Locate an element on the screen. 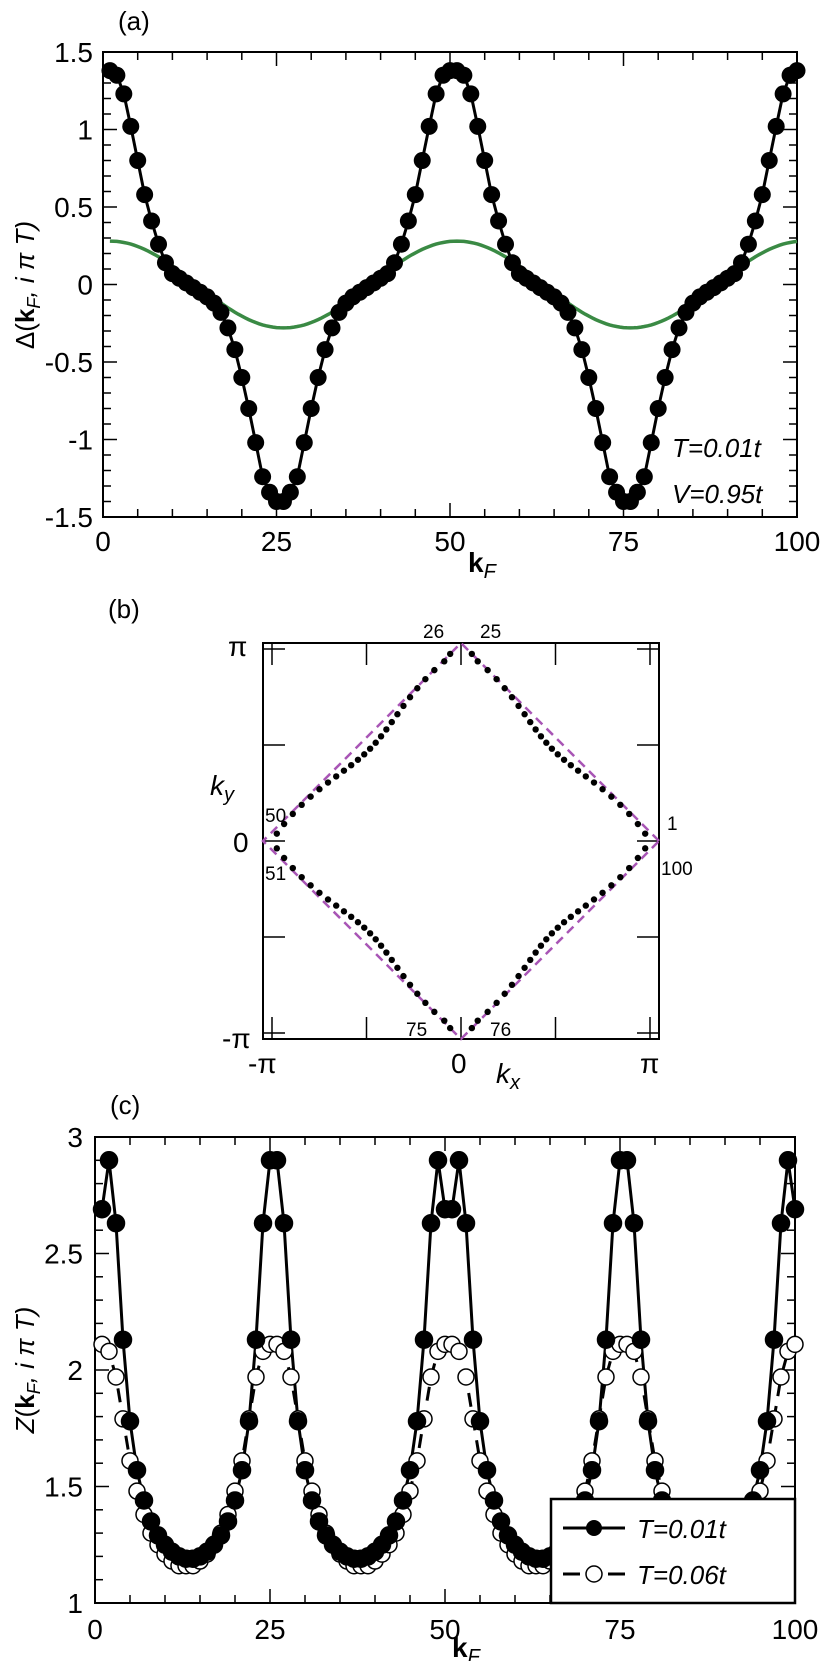 The width and height of the screenshot is (825, 1661). panel-b-ytick-neg-pi: -π is located at coordinates (236, 1038).